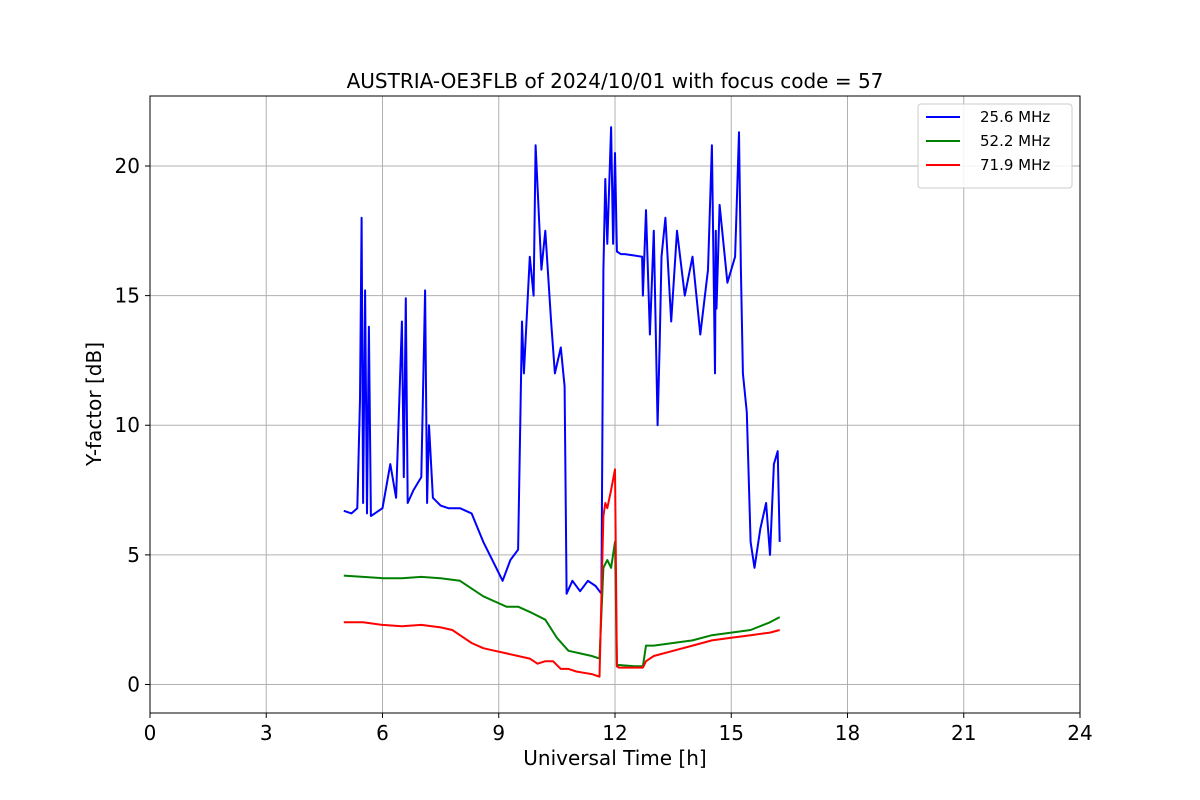 This screenshot has height=800, width=1200. What do you see at coordinates (1015, 117) in the screenshot?
I see `legend-label: 25.6 MHz` at bounding box center [1015, 117].